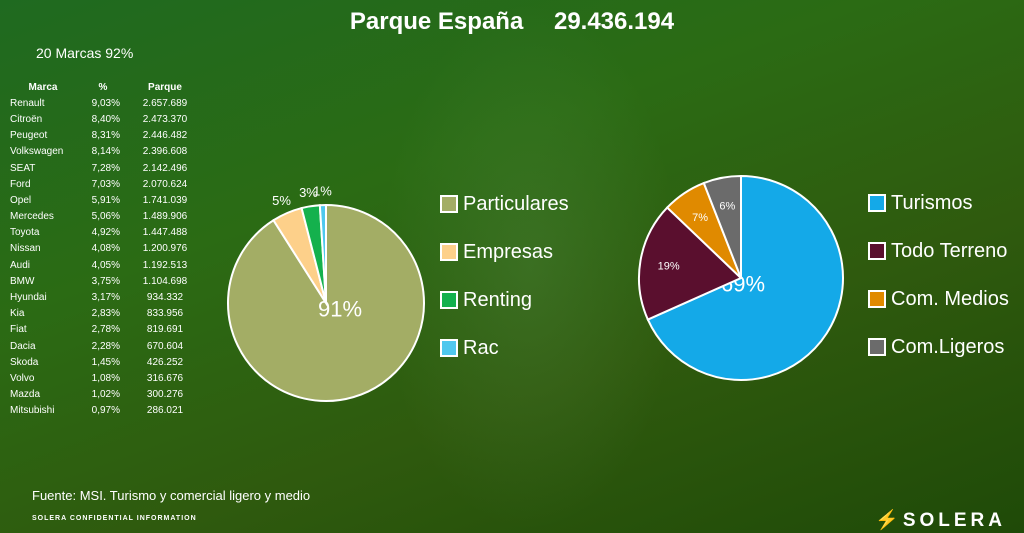  I want to click on parque-cell: 1.200.976, so click(165, 249).